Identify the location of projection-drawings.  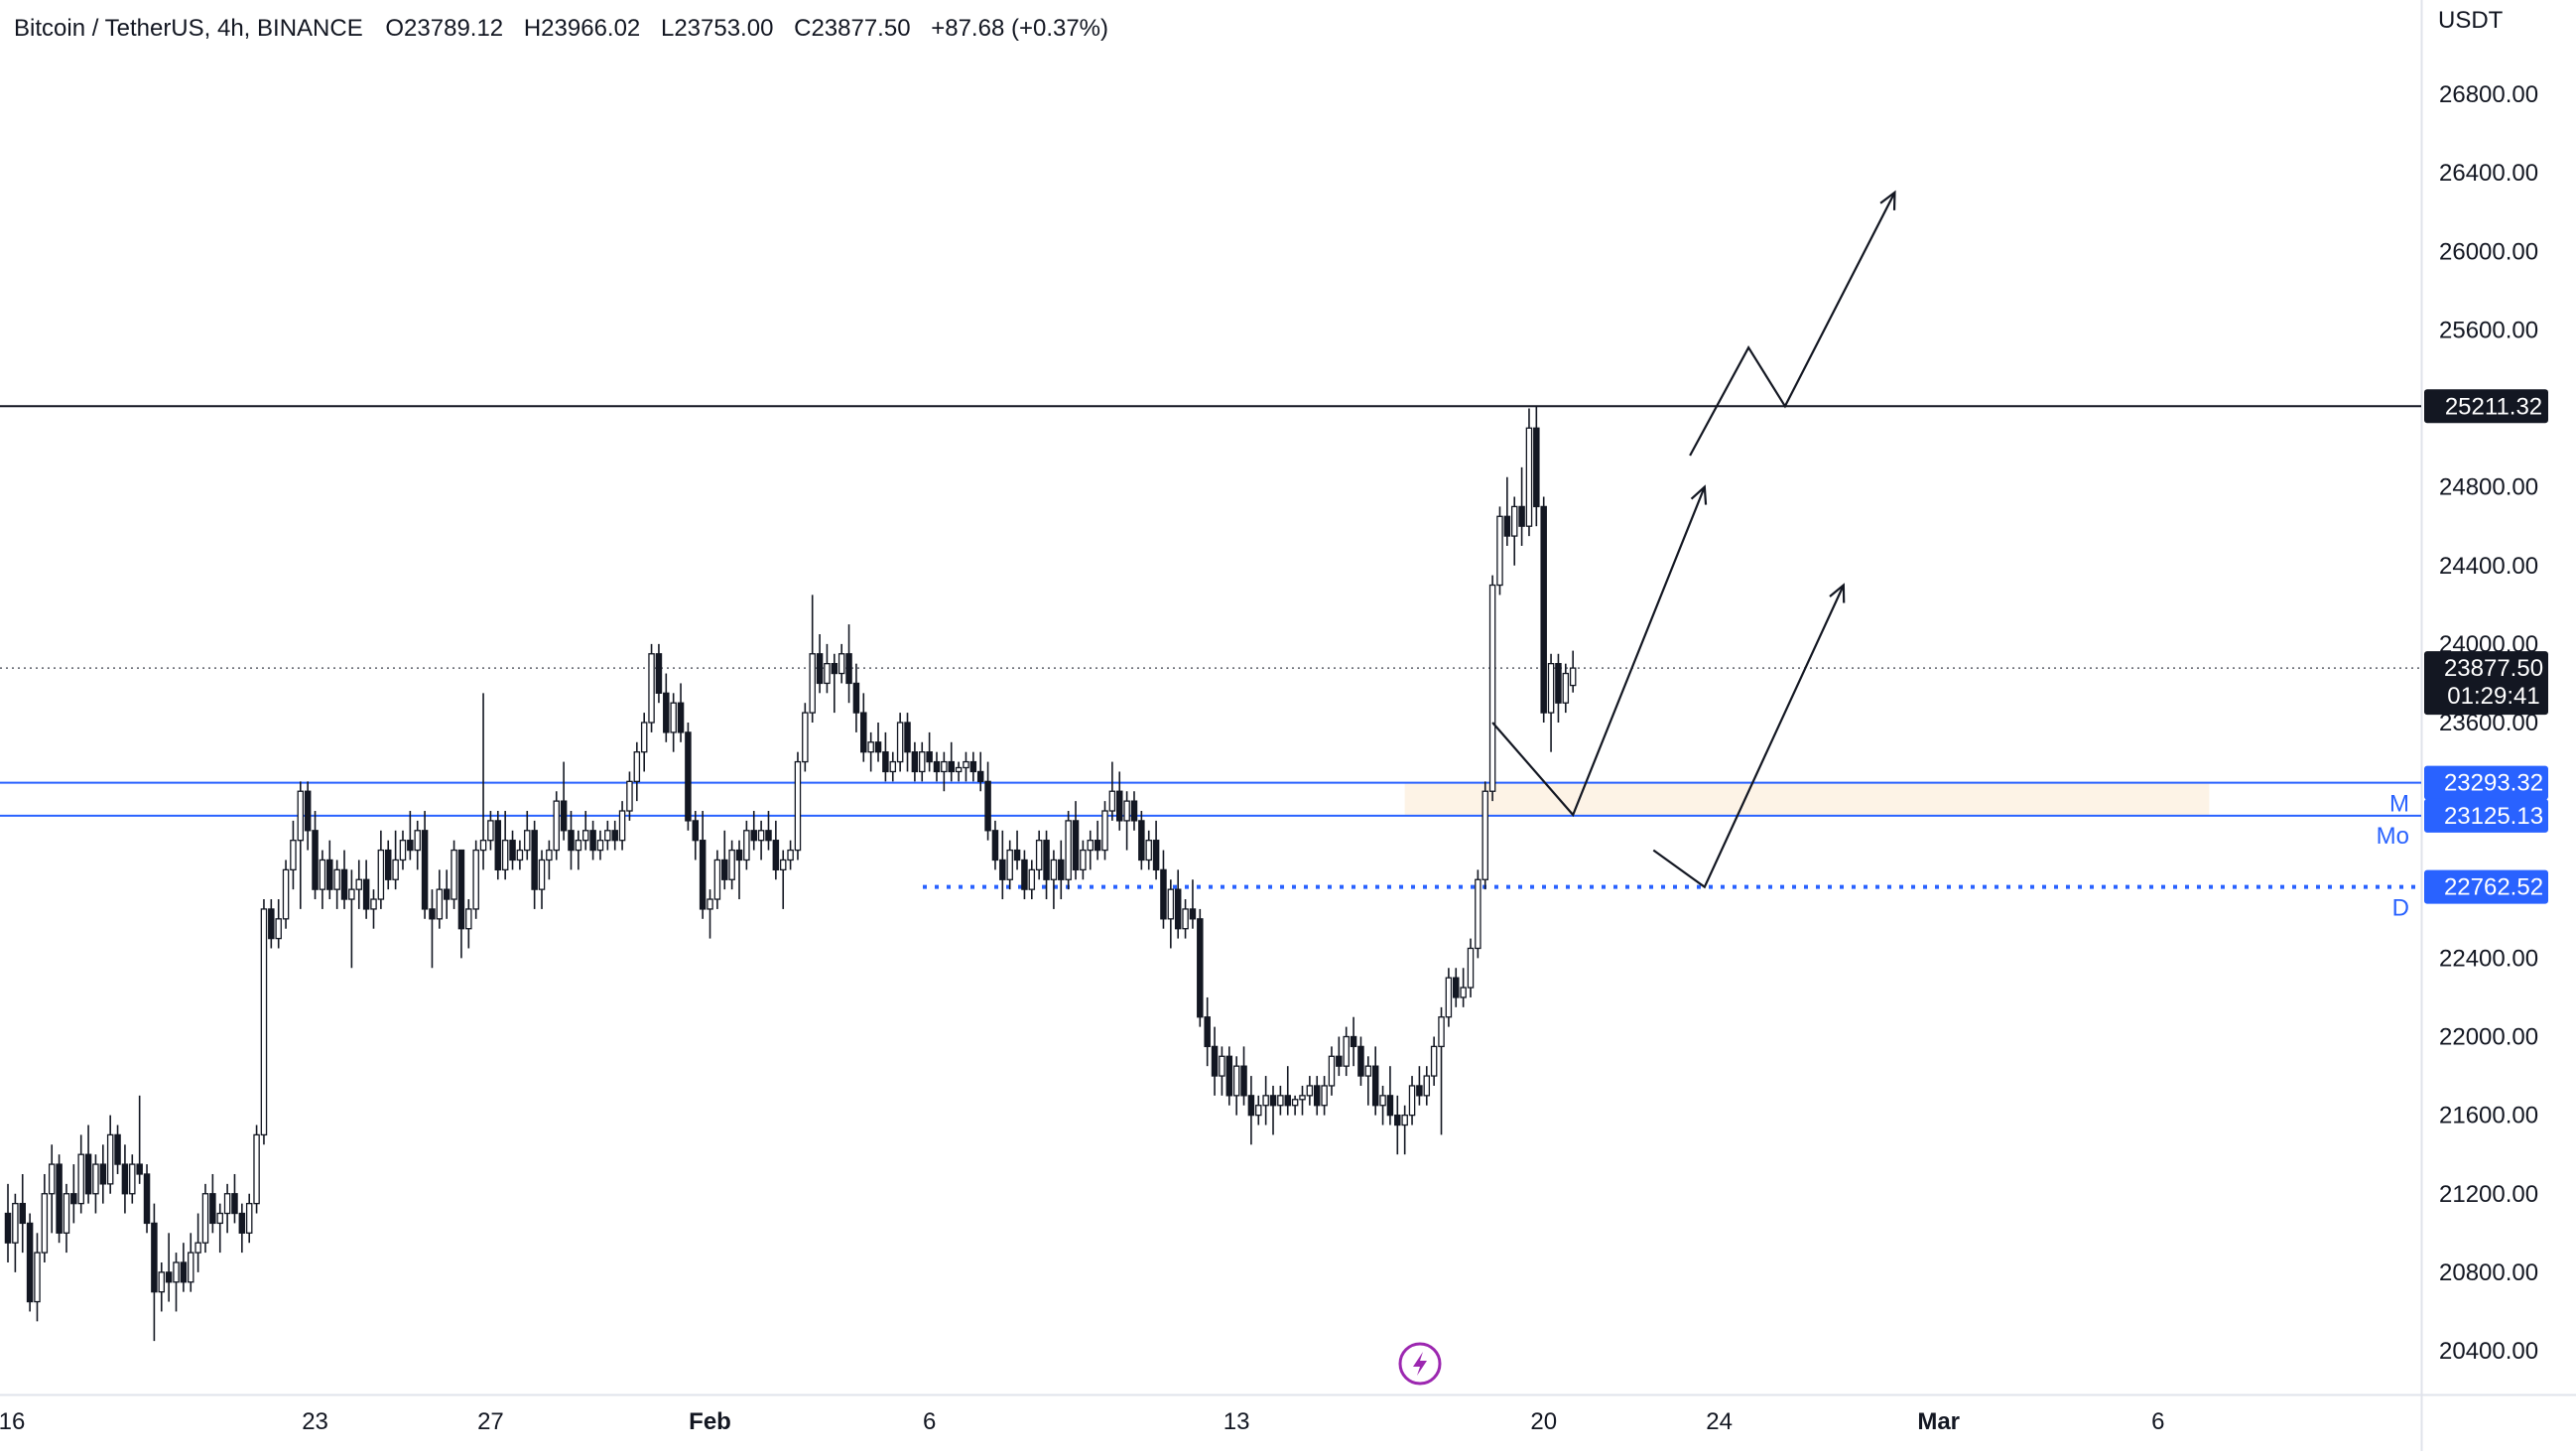
(1694, 539).